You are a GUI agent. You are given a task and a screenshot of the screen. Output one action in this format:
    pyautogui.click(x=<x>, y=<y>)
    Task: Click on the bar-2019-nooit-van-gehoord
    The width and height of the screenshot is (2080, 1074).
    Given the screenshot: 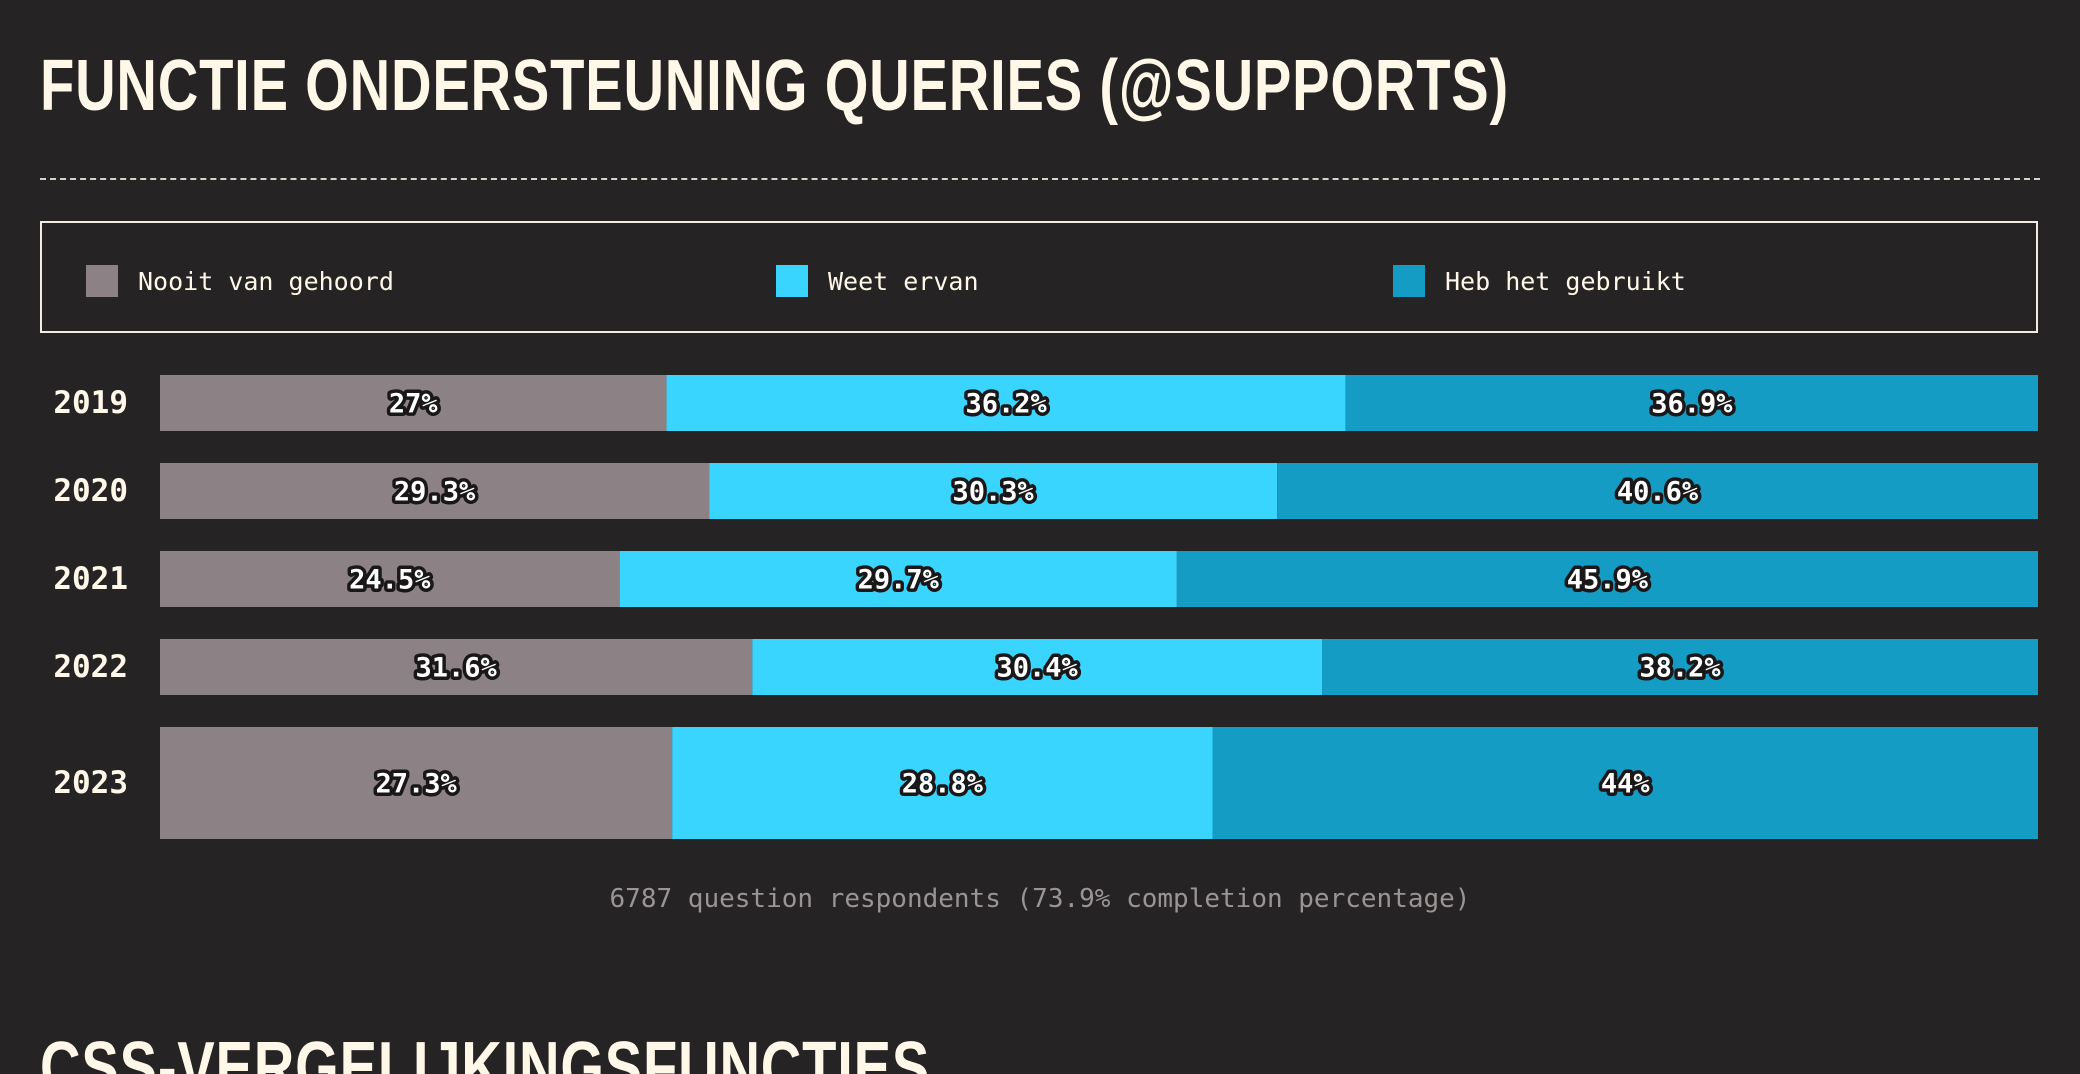 What is the action you would take?
    pyautogui.click(x=413, y=403)
    